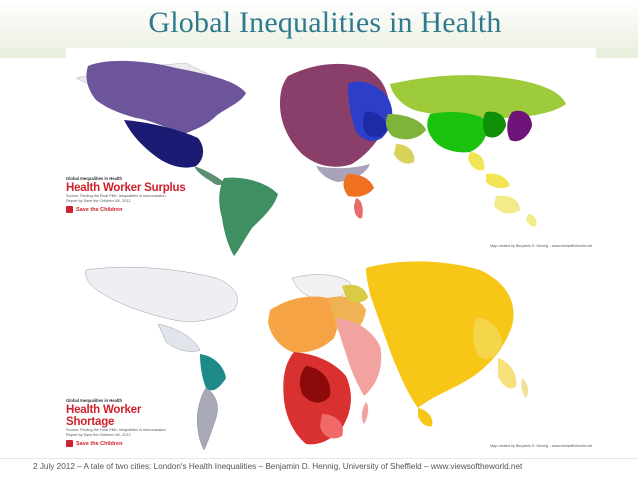  I want to click on png-region, so click(525, 388).